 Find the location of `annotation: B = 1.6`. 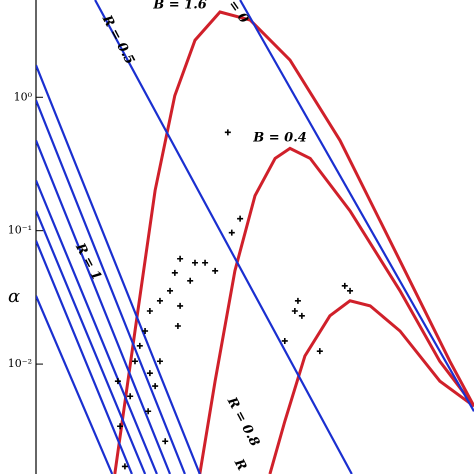

annotation: B = 1.6 is located at coordinates (179, 6).